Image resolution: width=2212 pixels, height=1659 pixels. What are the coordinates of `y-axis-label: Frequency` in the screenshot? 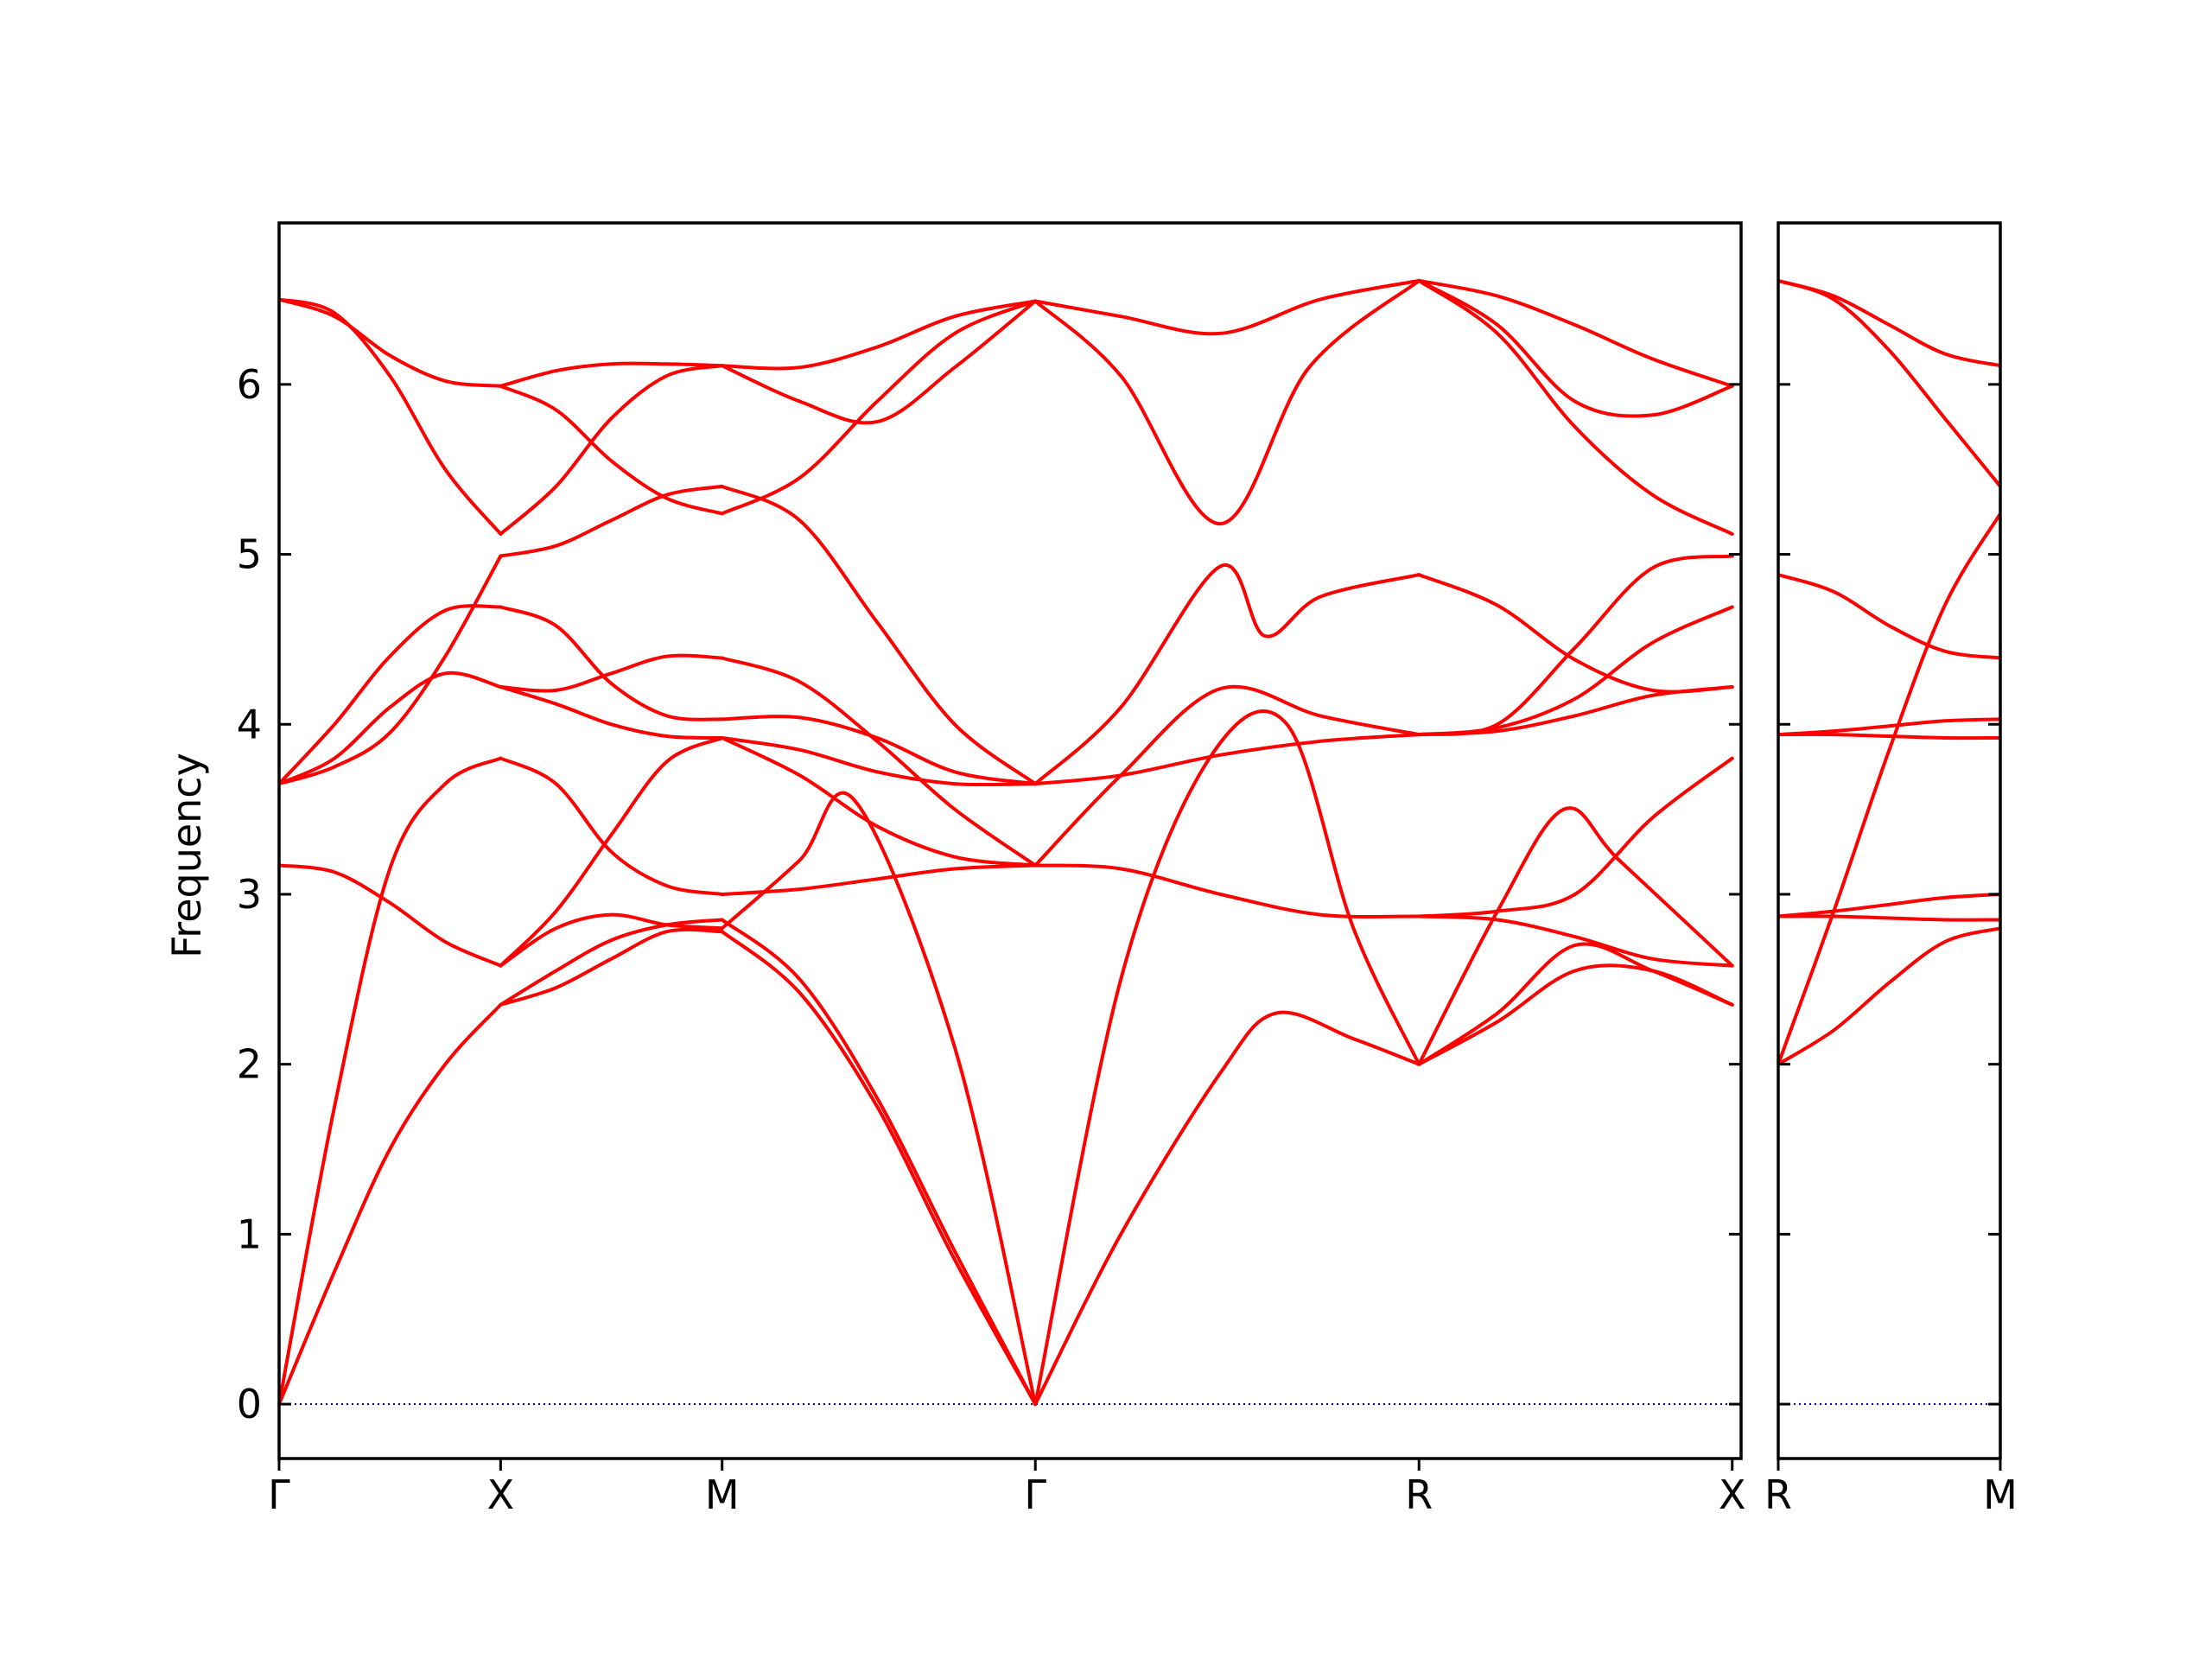 It's located at (186, 855).